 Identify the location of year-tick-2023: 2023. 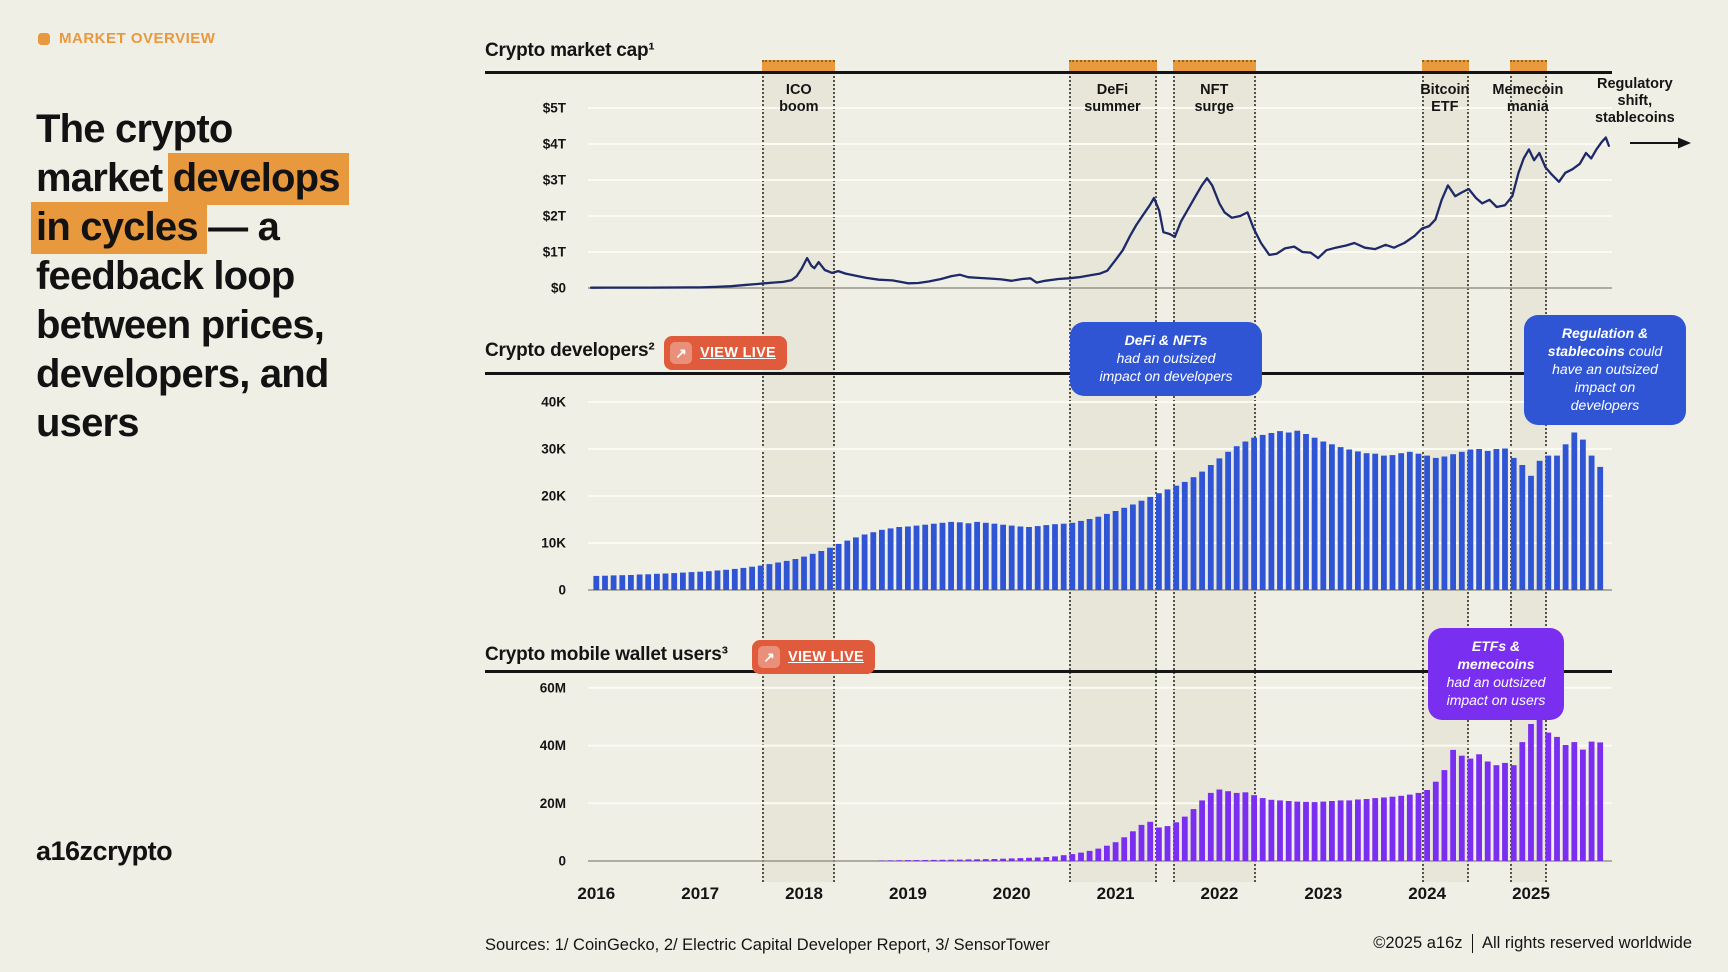
(1323, 893).